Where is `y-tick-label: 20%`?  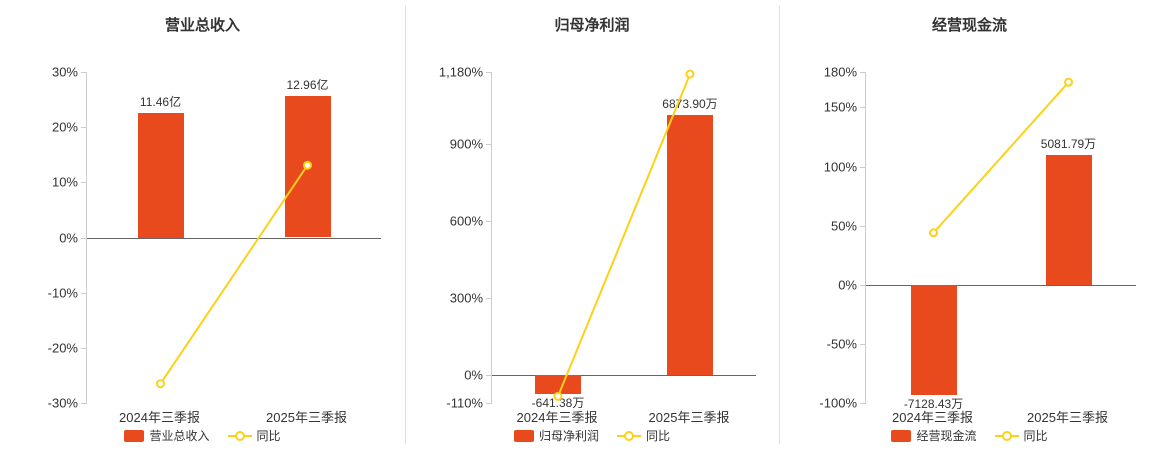
y-tick-label: 20% is located at coordinates (64, 127).